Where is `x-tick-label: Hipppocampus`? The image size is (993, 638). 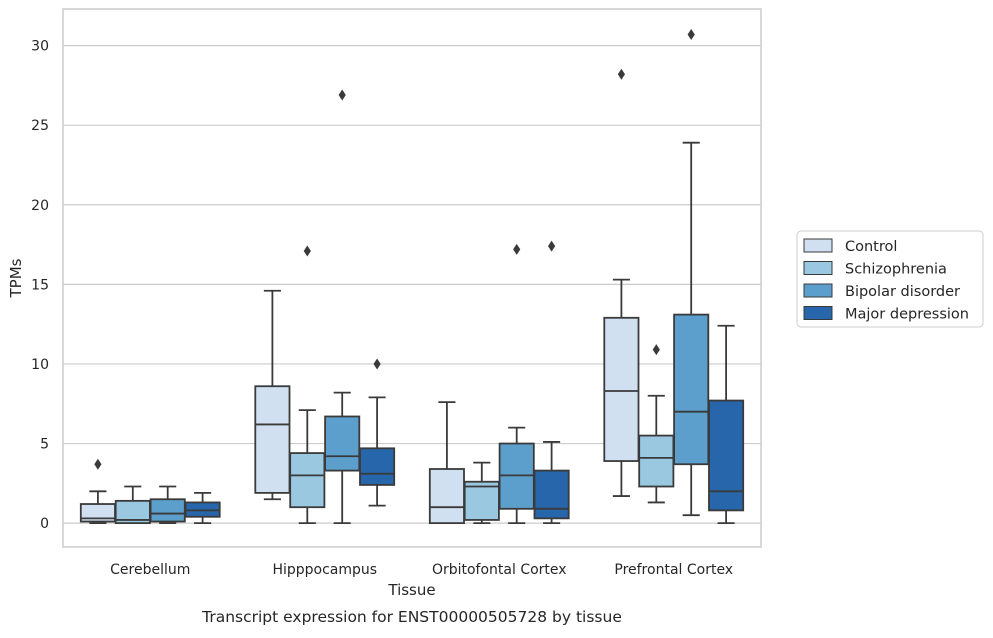 x-tick-label: Hipppocampus is located at coordinates (324, 570).